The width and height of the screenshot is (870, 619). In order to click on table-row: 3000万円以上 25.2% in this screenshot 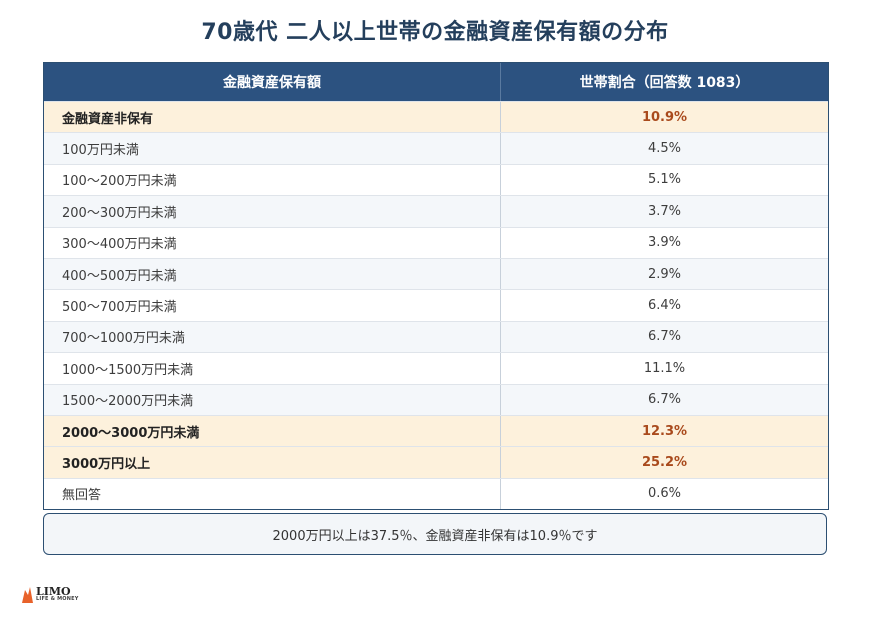, I will do `click(436, 462)`.